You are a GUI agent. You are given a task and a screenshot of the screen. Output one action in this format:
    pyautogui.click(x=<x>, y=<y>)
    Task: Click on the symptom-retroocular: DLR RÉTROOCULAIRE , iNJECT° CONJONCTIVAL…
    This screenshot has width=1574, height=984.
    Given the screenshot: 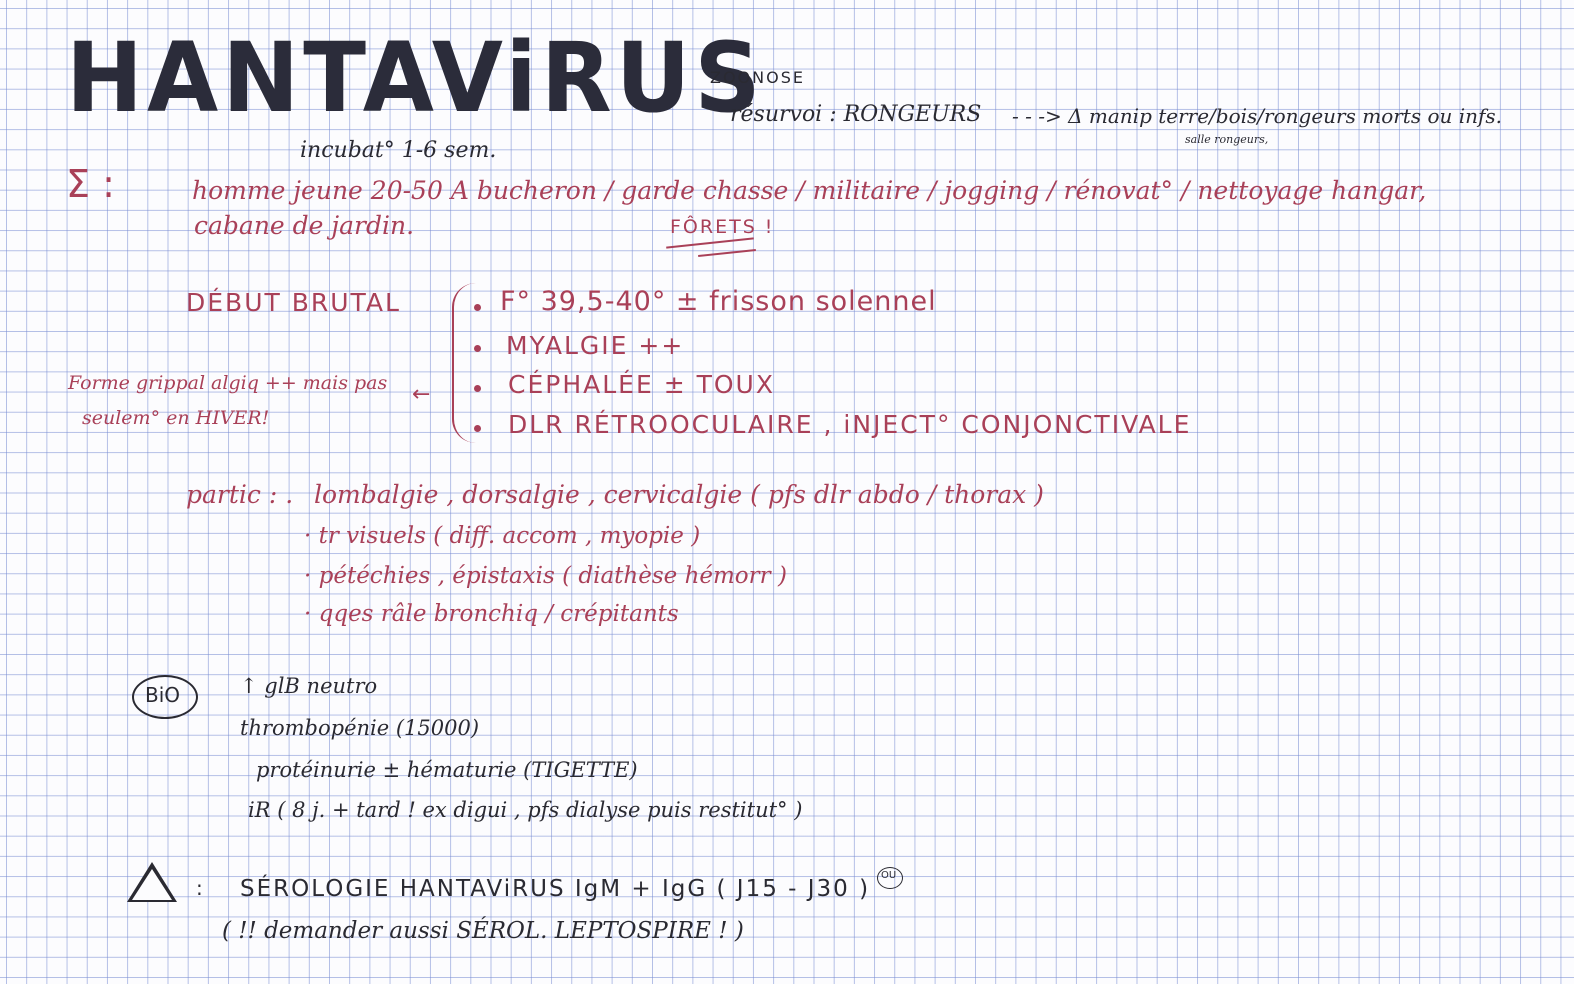 What is the action you would take?
    pyautogui.click(x=850, y=424)
    